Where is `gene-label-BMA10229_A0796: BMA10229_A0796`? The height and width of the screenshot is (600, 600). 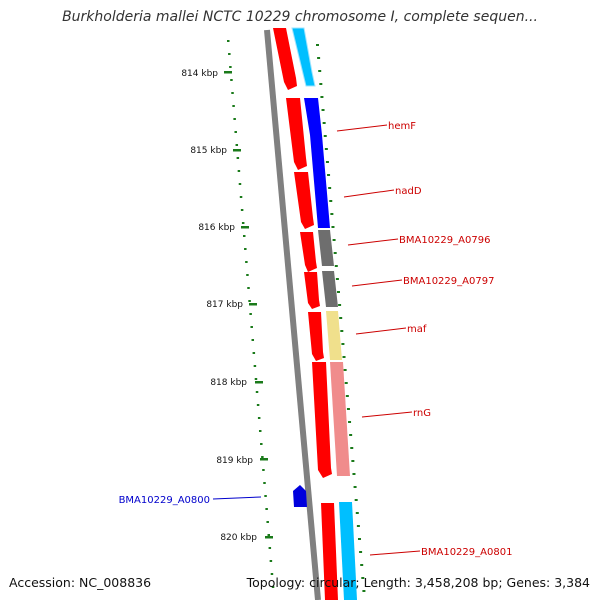
gene-label-BMA10229_A0796: BMA10229_A0796 is located at coordinates (444, 240).